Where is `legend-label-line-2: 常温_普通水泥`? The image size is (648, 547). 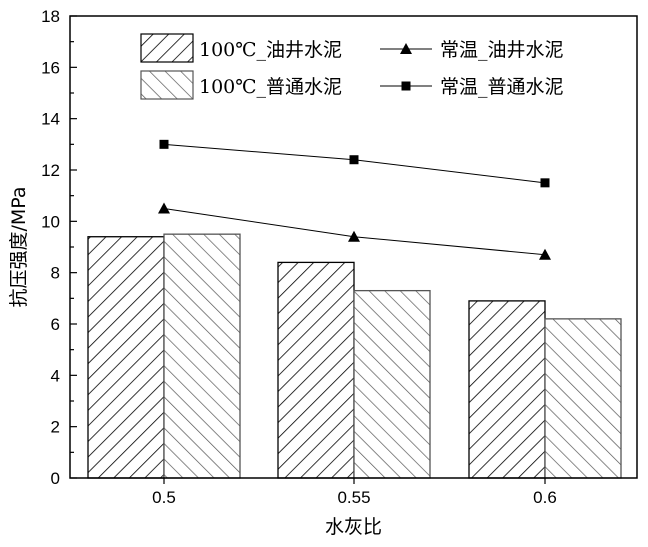
legend-label-line-2: 常温_普通水泥 is located at coordinates (502, 87).